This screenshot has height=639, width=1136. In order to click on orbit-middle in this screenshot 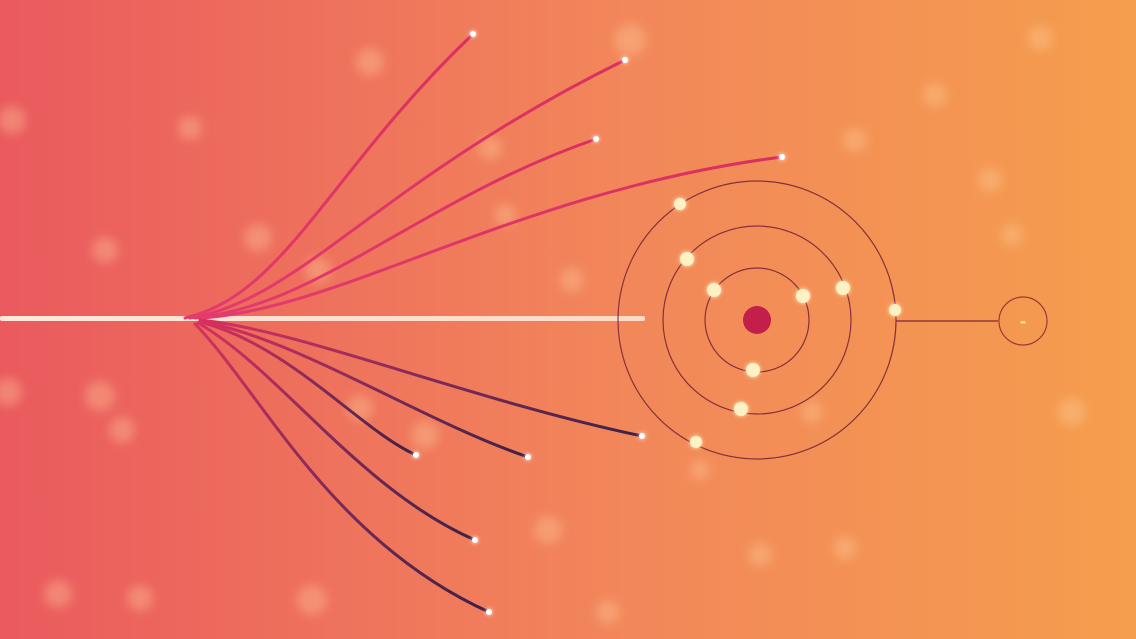, I will do `click(757, 320)`.